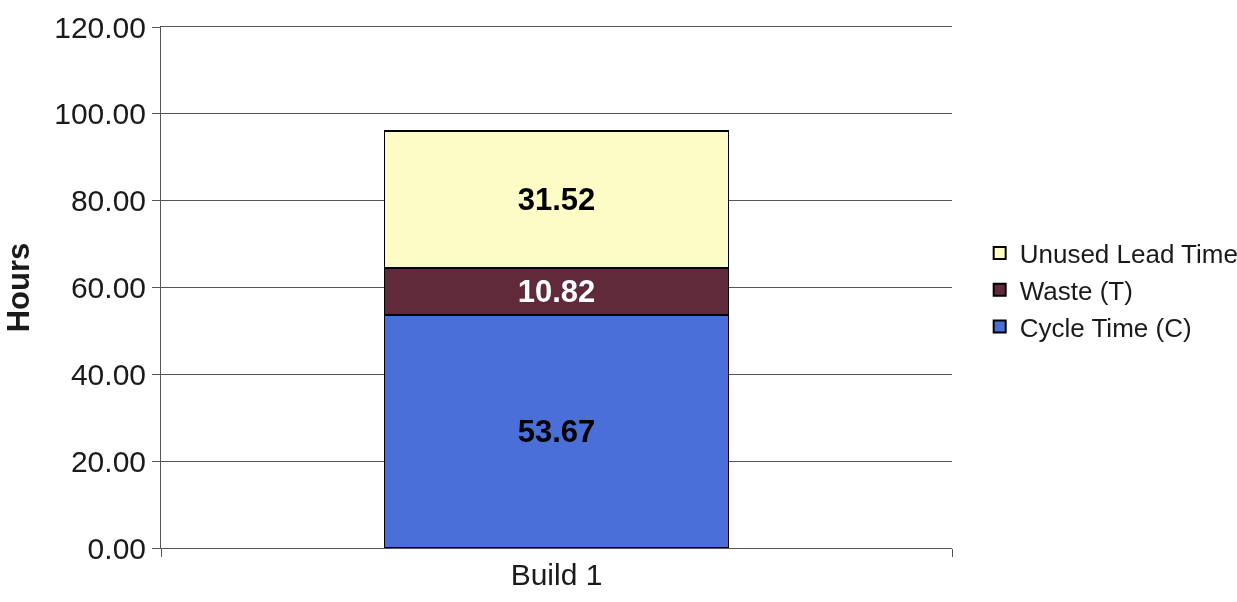 The width and height of the screenshot is (1237, 602). I want to click on legend-label: Cycle Time (C), so click(1105, 327).